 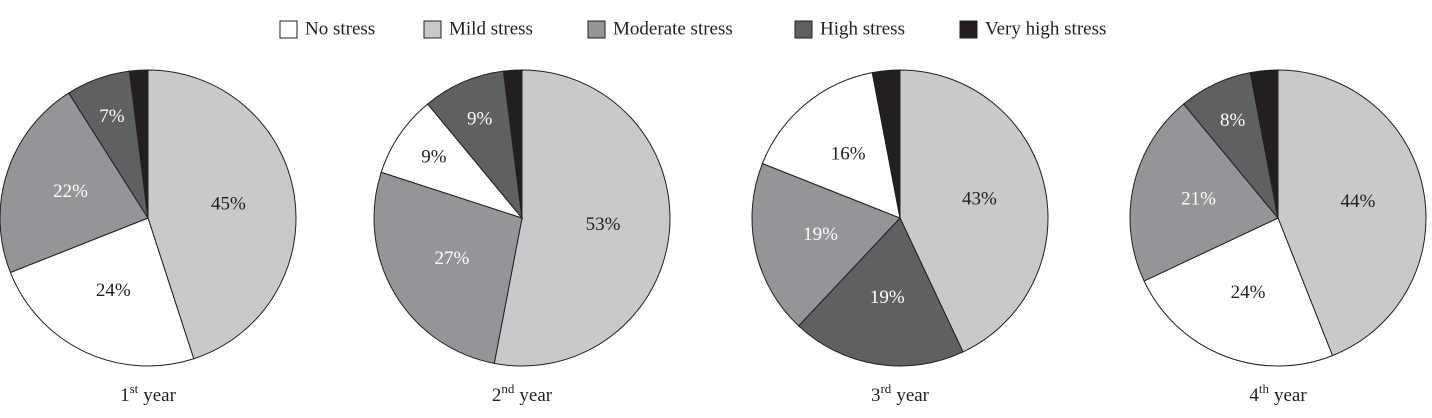 What do you see at coordinates (508, 388) in the screenshot?
I see `pie-title-suffix: nd` at bounding box center [508, 388].